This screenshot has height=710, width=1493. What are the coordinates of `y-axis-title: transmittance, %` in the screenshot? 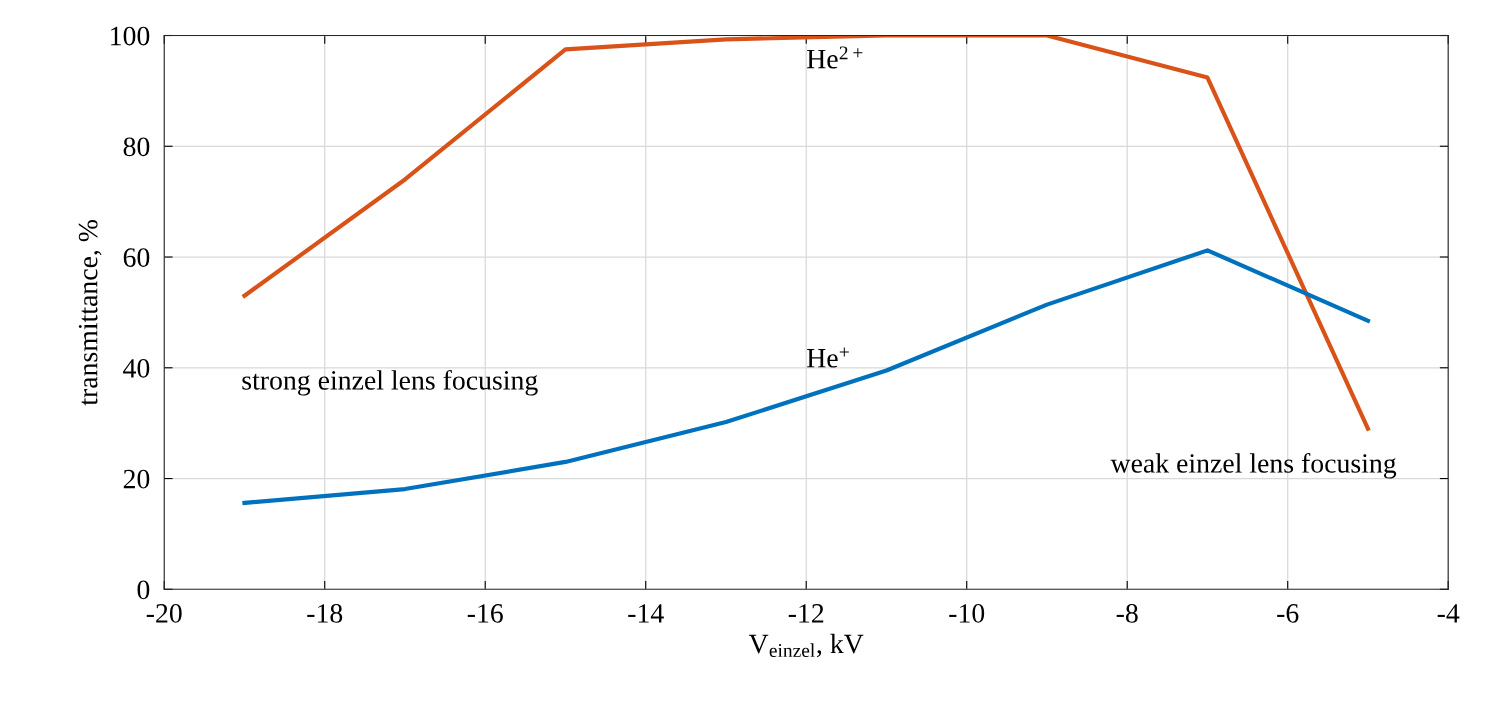 It's located at (90, 313).